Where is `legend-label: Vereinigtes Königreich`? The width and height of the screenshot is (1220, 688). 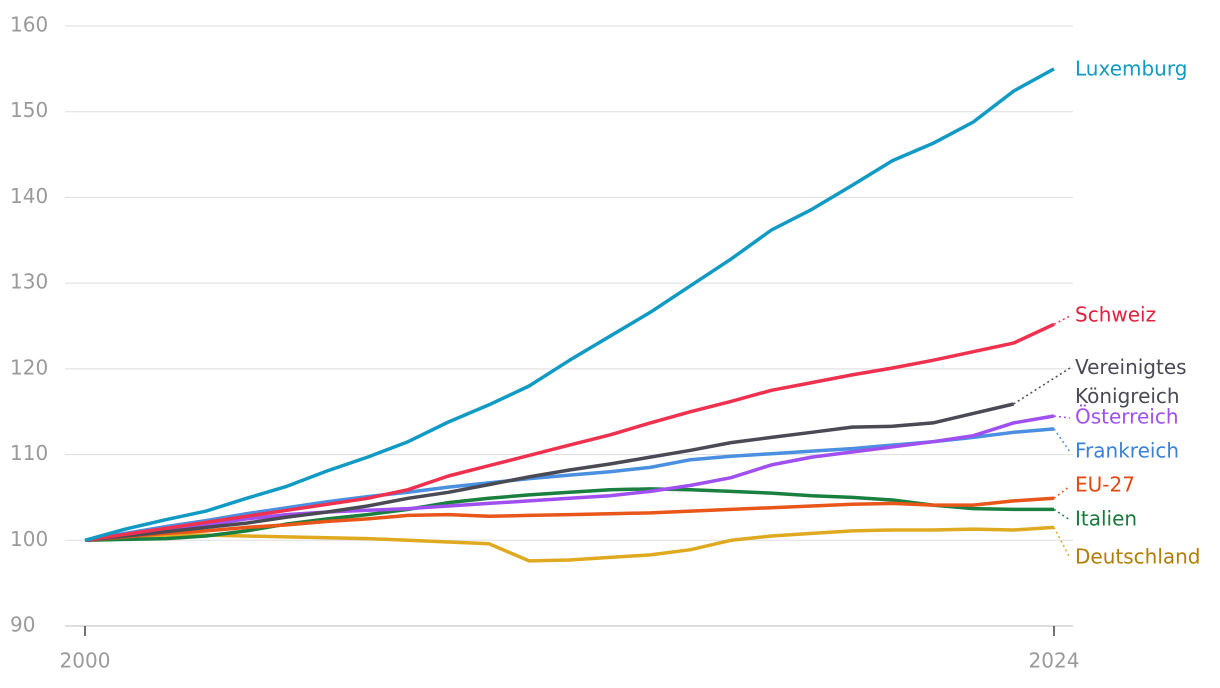
legend-label: Vereinigtes Königreich is located at coordinates (1131, 381).